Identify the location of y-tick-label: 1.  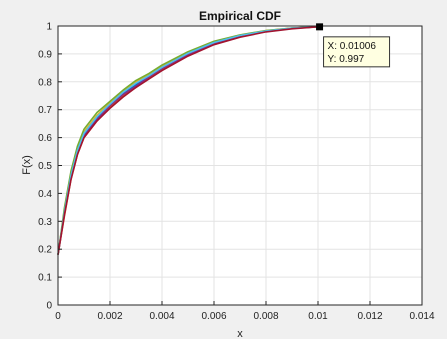
(49, 27).